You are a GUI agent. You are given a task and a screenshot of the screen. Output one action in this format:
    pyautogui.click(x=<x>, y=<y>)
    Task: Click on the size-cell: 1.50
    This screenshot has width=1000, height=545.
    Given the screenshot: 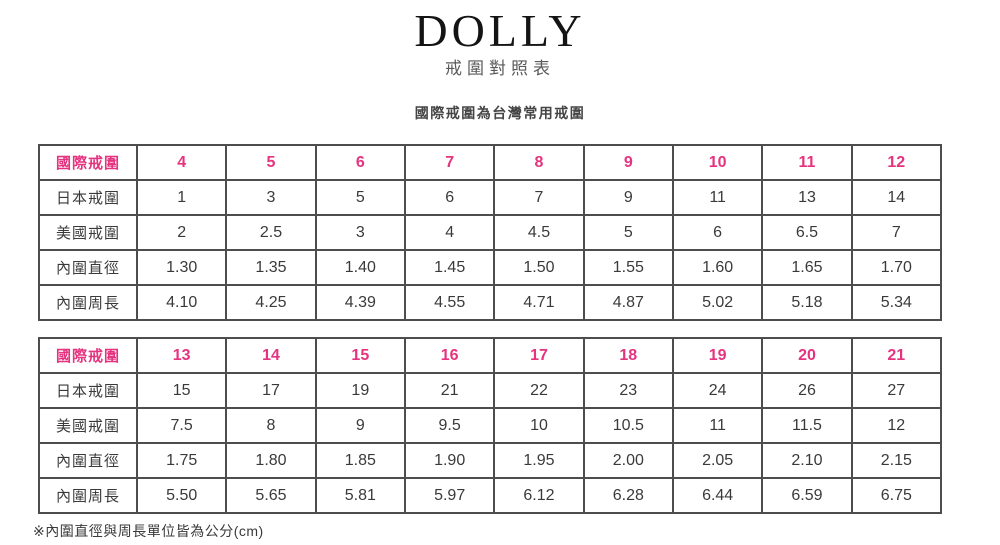 What is the action you would take?
    pyautogui.click(x=539, y=268)
    